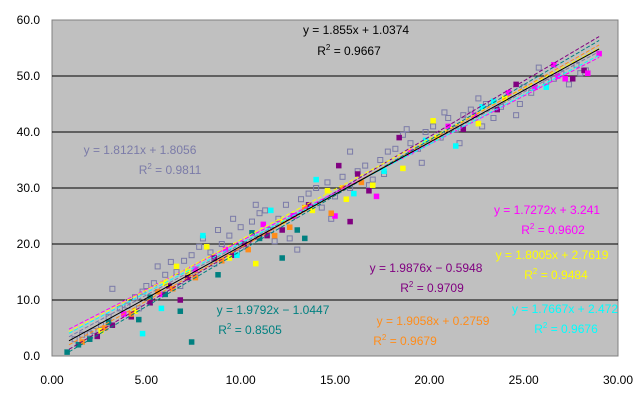 This screenshot has height=401, width=641. What do you see at coordinates (250, 329) in the screenshot?
I see `series-6-r-squared: R2 = 0.8505` at bounding box center [250, 329].